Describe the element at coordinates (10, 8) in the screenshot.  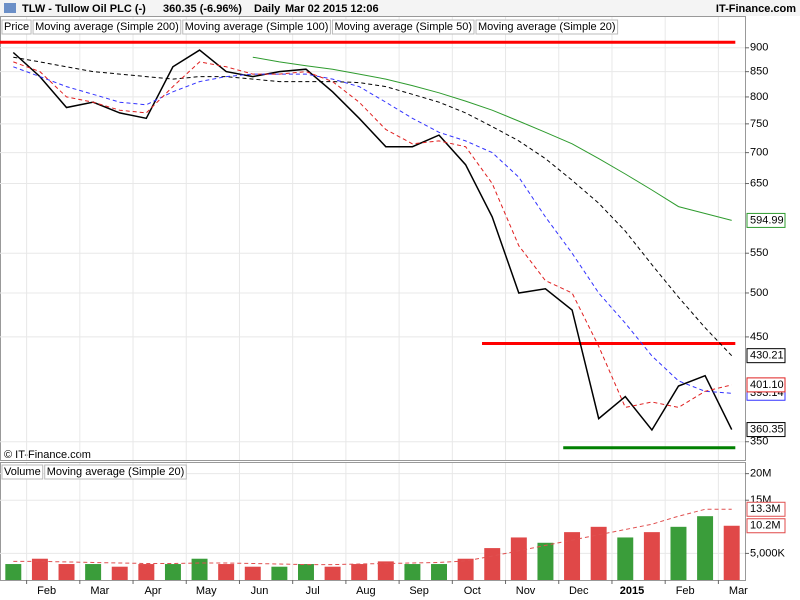
I see `header-icon` at that location.